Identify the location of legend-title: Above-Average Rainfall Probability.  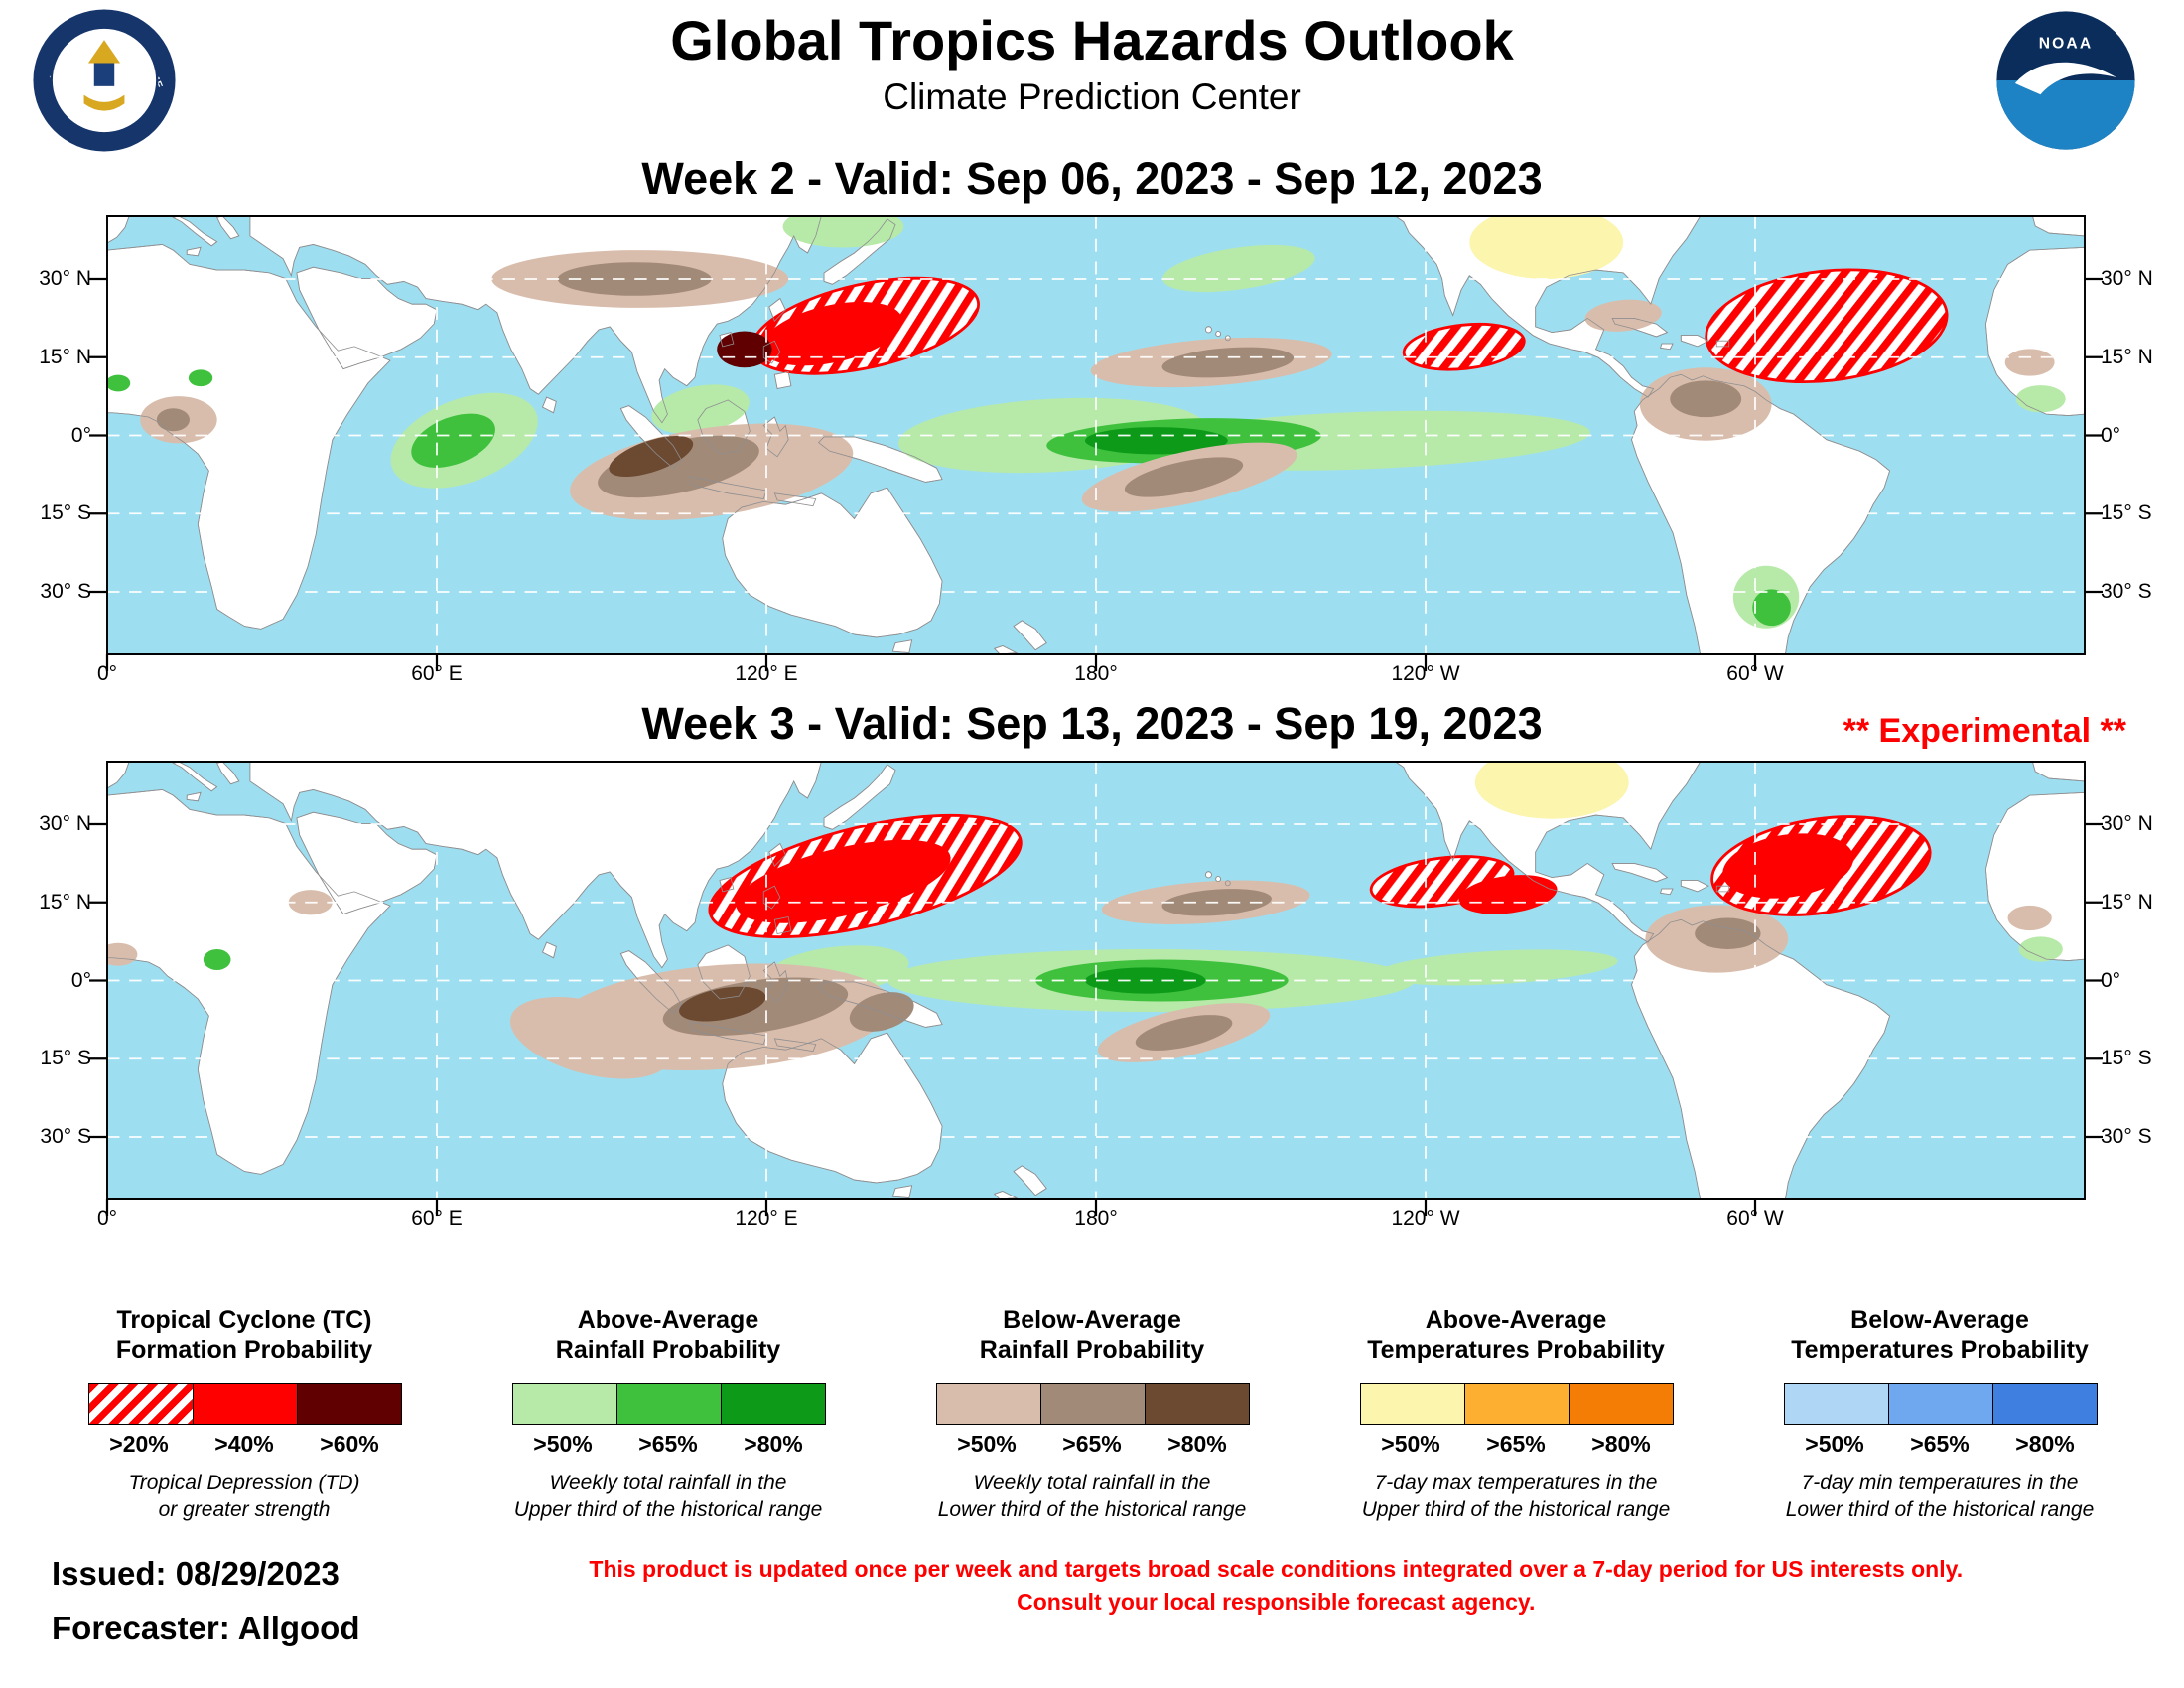
(668, 1335).